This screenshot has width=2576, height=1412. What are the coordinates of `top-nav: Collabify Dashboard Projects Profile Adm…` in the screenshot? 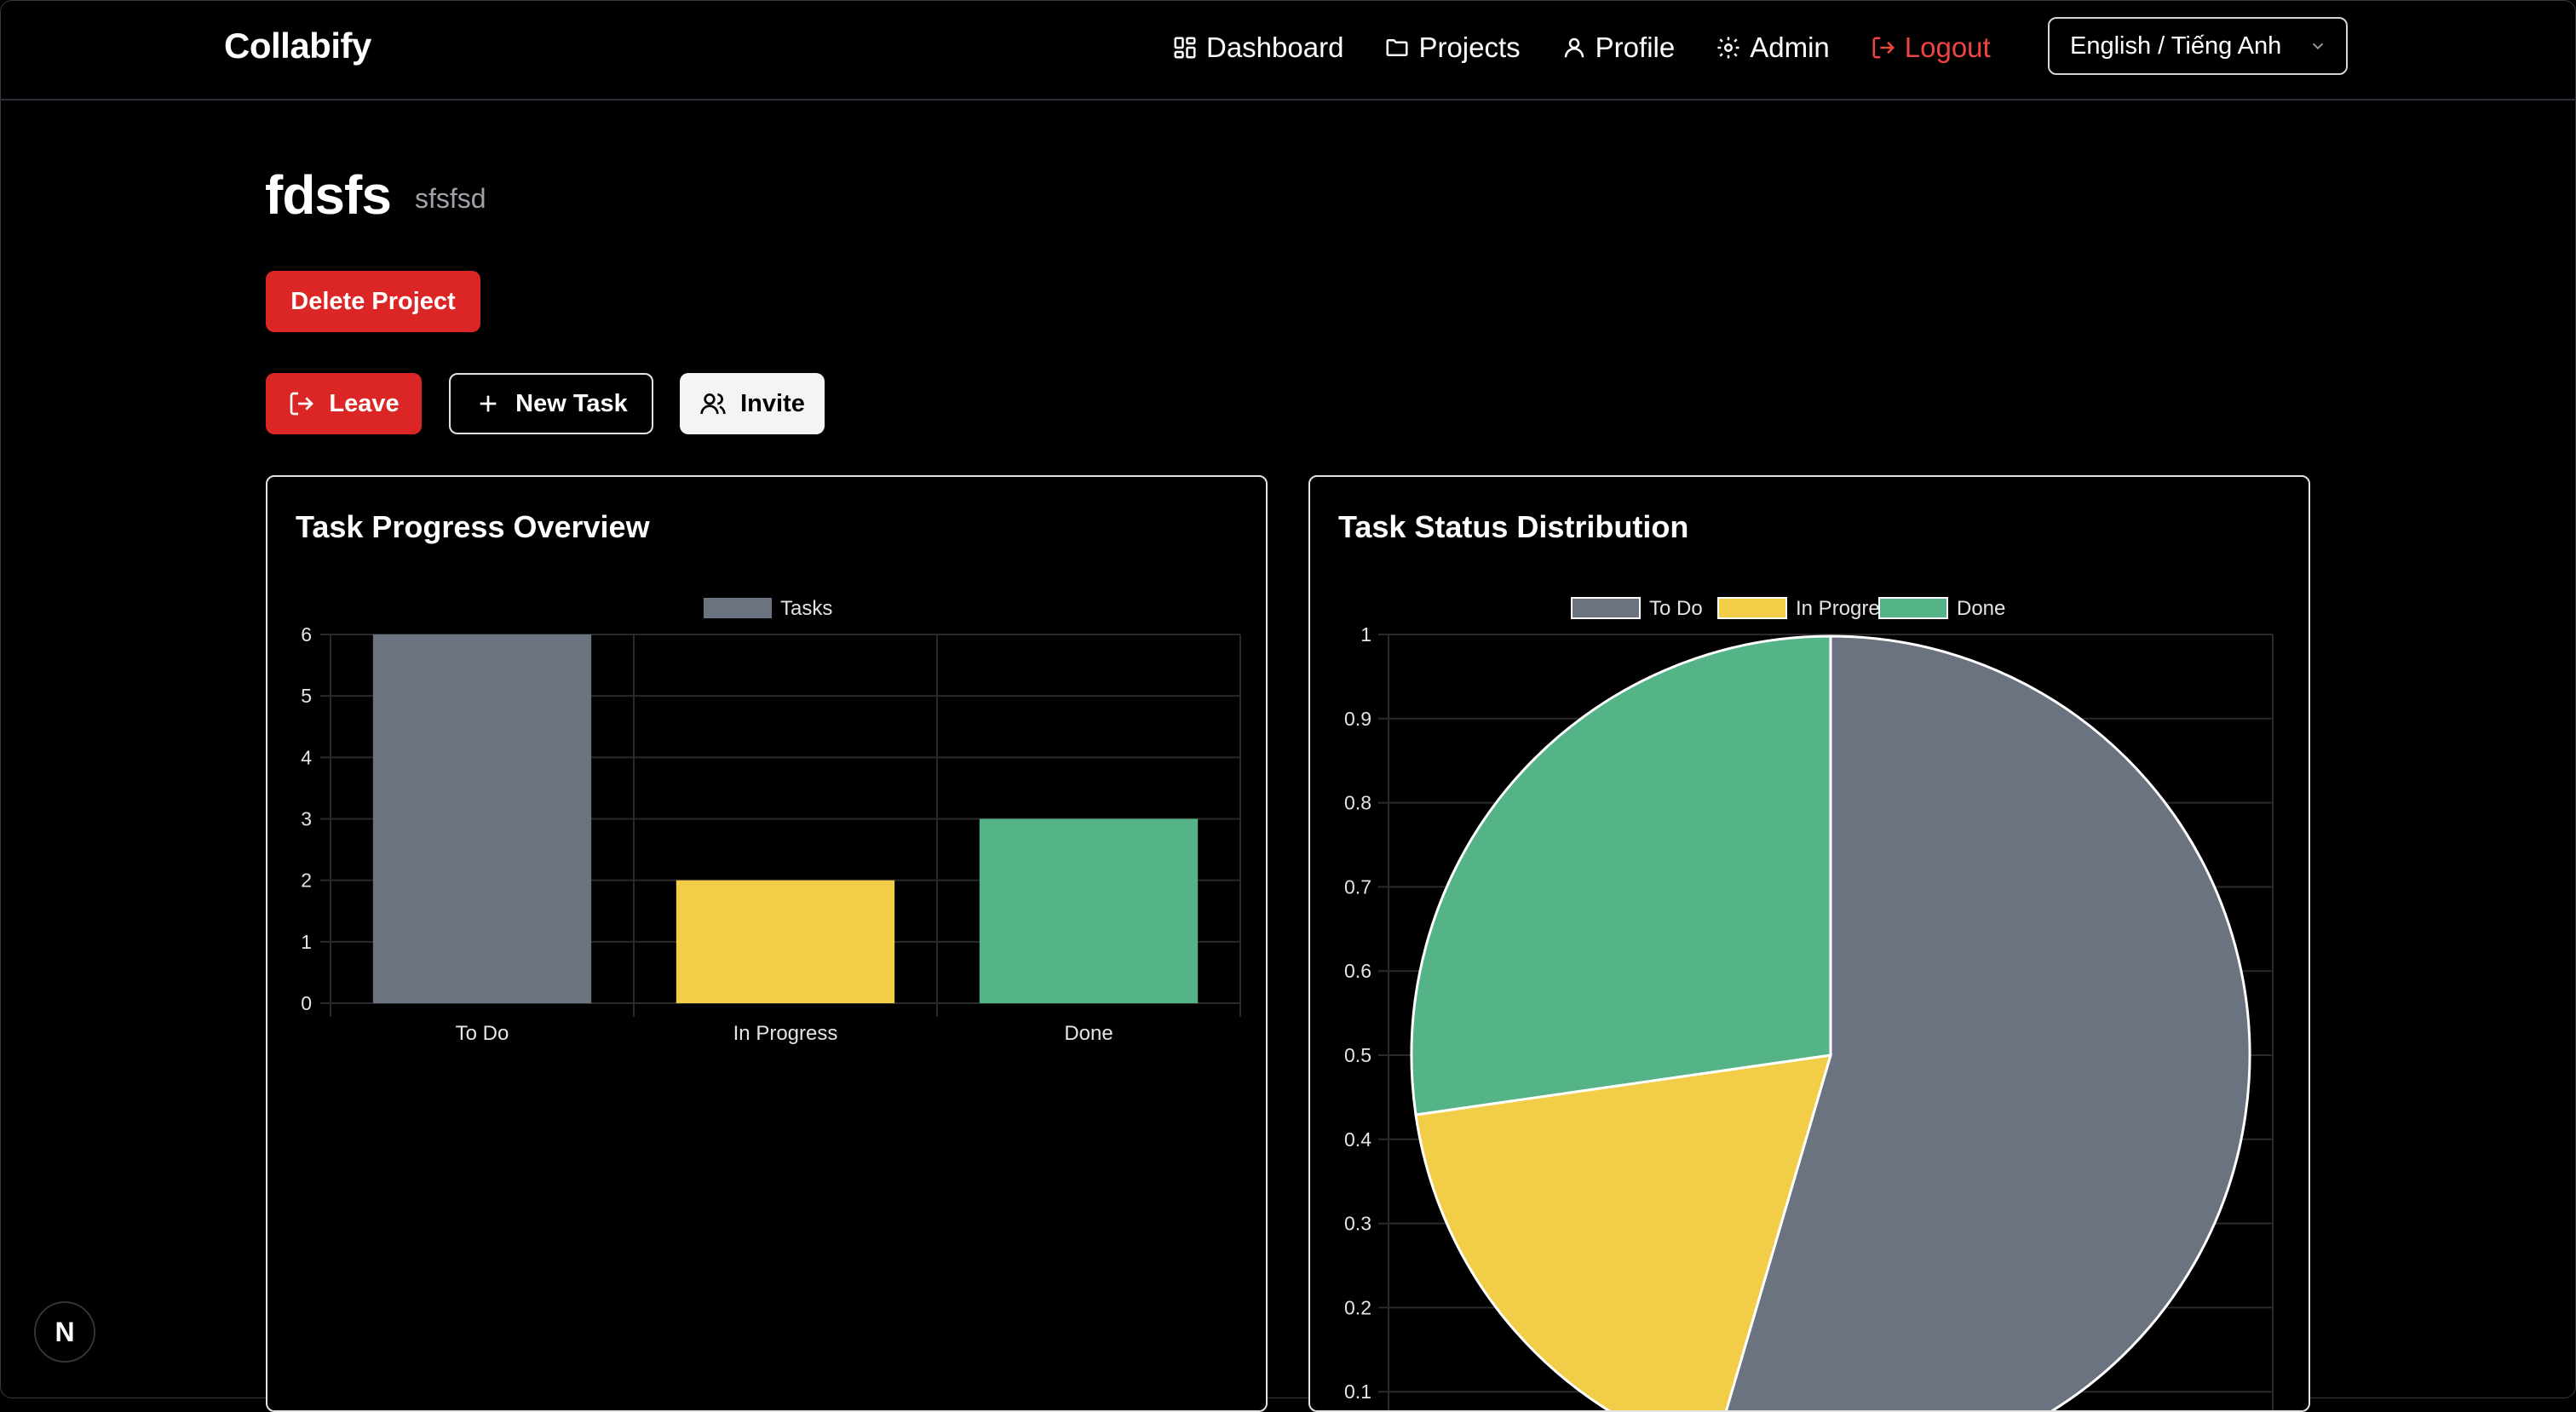 It's located at (1288, 50).